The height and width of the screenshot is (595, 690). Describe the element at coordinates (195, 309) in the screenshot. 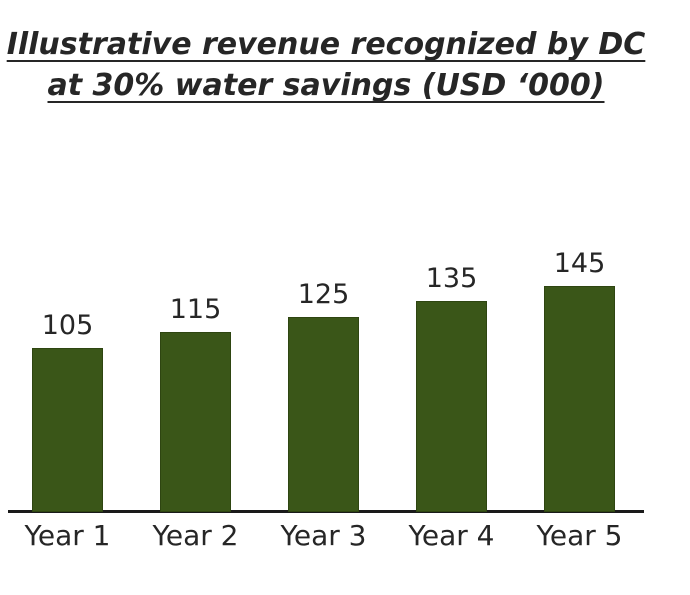

I see `bar-value-label: 115` at that location.